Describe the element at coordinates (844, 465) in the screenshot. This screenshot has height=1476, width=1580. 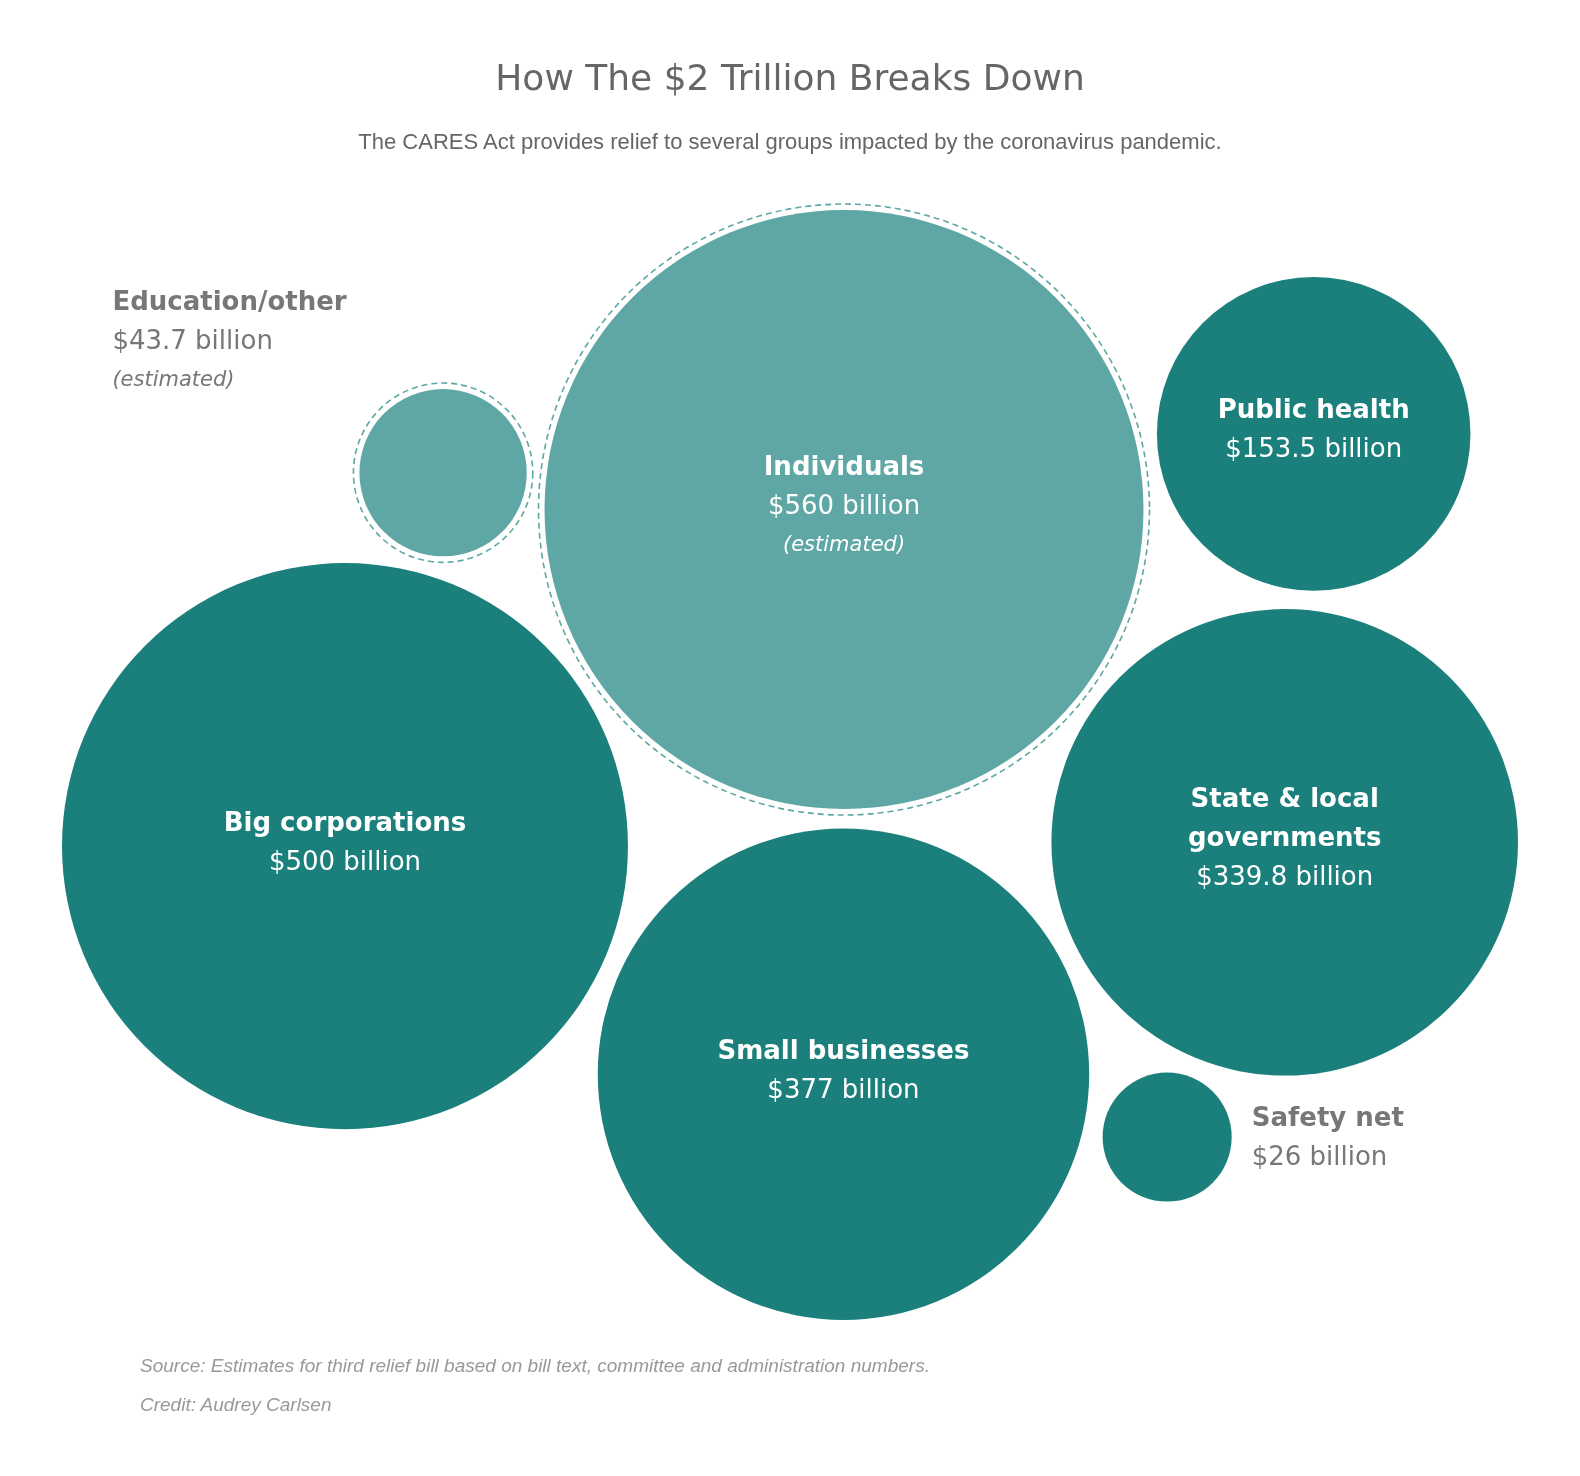
I see `category-label: Individuals` at that location.